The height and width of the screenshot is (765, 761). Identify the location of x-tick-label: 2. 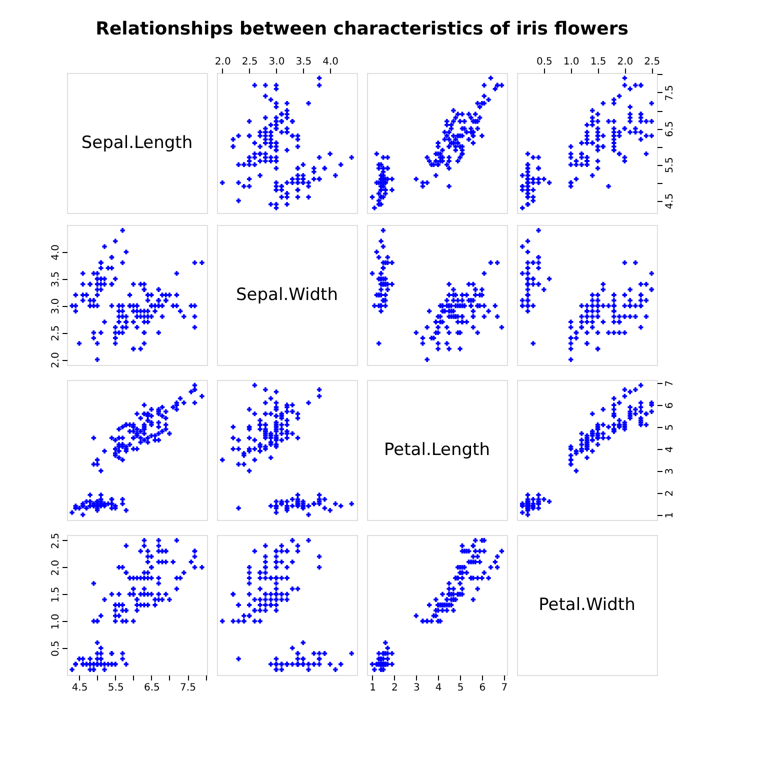
(395, 688).